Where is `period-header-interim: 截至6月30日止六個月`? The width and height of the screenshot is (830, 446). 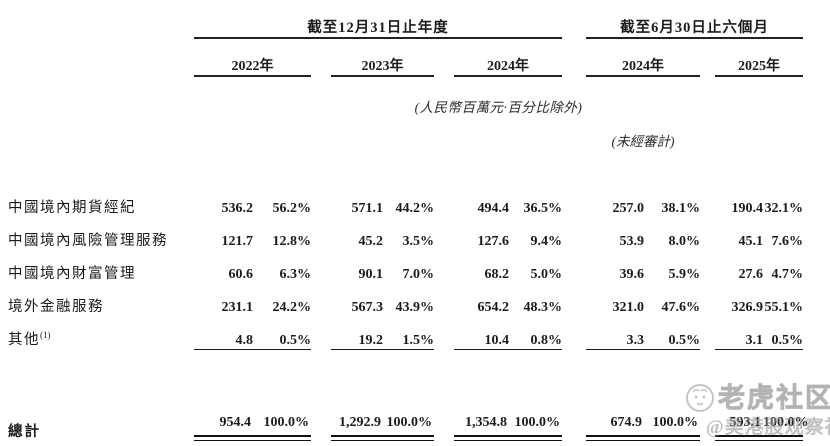 period-header-interim: 截至6月30日止六個月 is located at coordinates (694, 19).